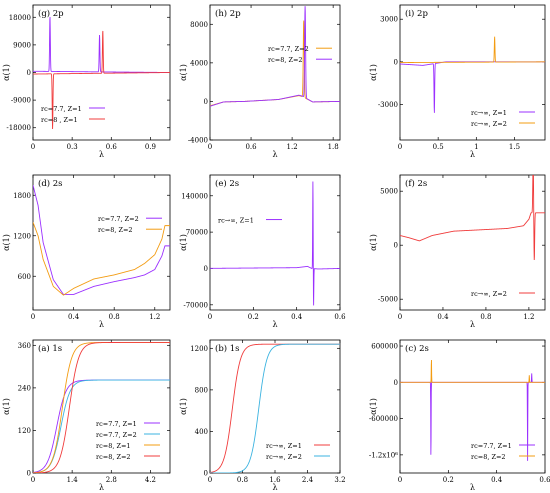 The height and width of the screenshot is (493, 550). I want to click on y-tick-label: 360, so click(24, 346).